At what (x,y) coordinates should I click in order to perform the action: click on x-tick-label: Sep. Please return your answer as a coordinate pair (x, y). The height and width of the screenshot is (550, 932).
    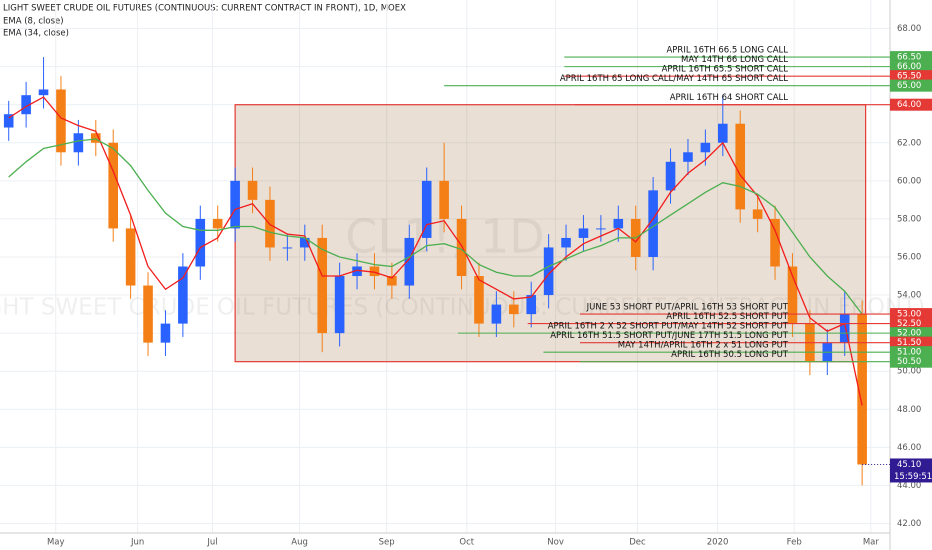
    Looking at the image, I should click on (387, 543).